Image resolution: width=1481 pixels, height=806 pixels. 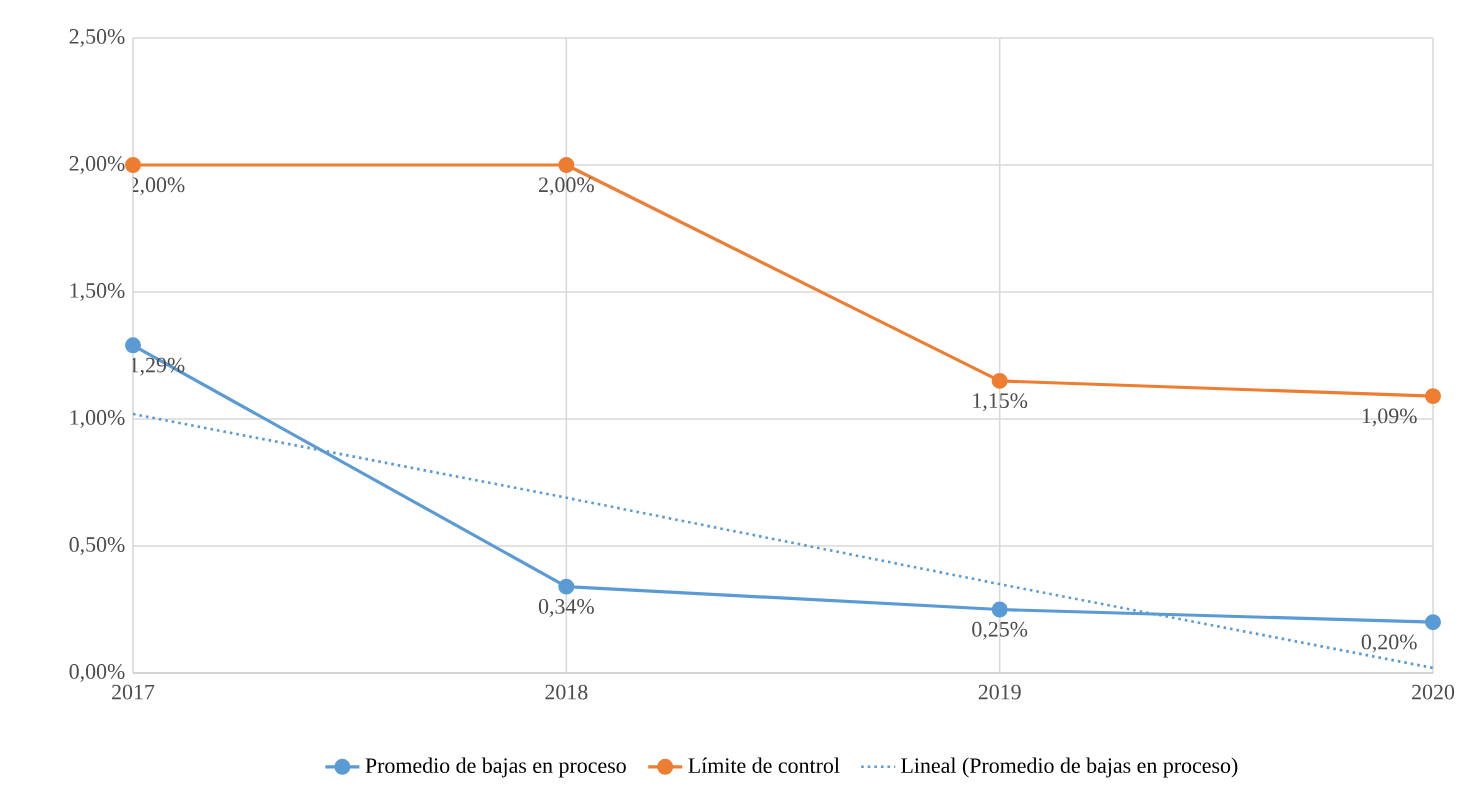 I want to click on data-label: 1,09%, so click(x=1389, y=417).